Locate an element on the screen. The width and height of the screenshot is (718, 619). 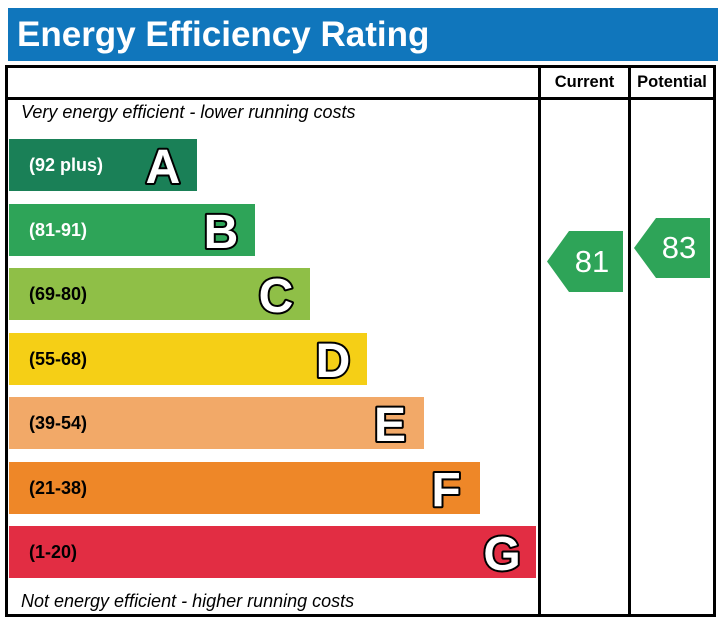
current-arrow-shape is located at coordinates (585, 261).